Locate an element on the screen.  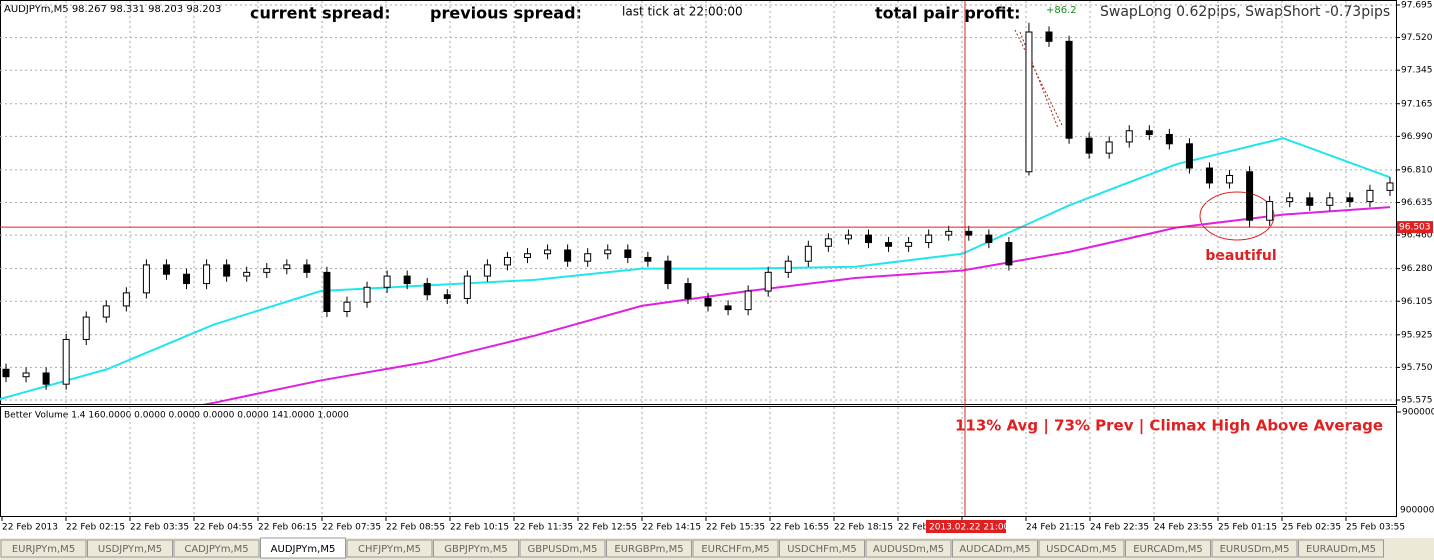
x-tick-label: 22 Feb is located at coordinates (913, 528).